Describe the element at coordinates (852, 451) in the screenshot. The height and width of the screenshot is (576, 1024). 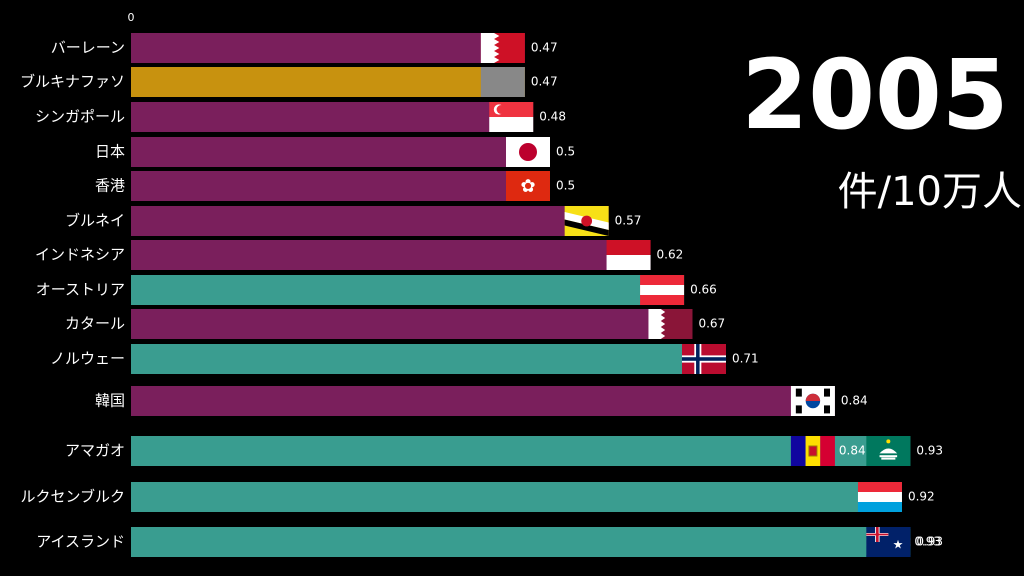
I see `bar-overlap-value-label: 0.84` at that location.